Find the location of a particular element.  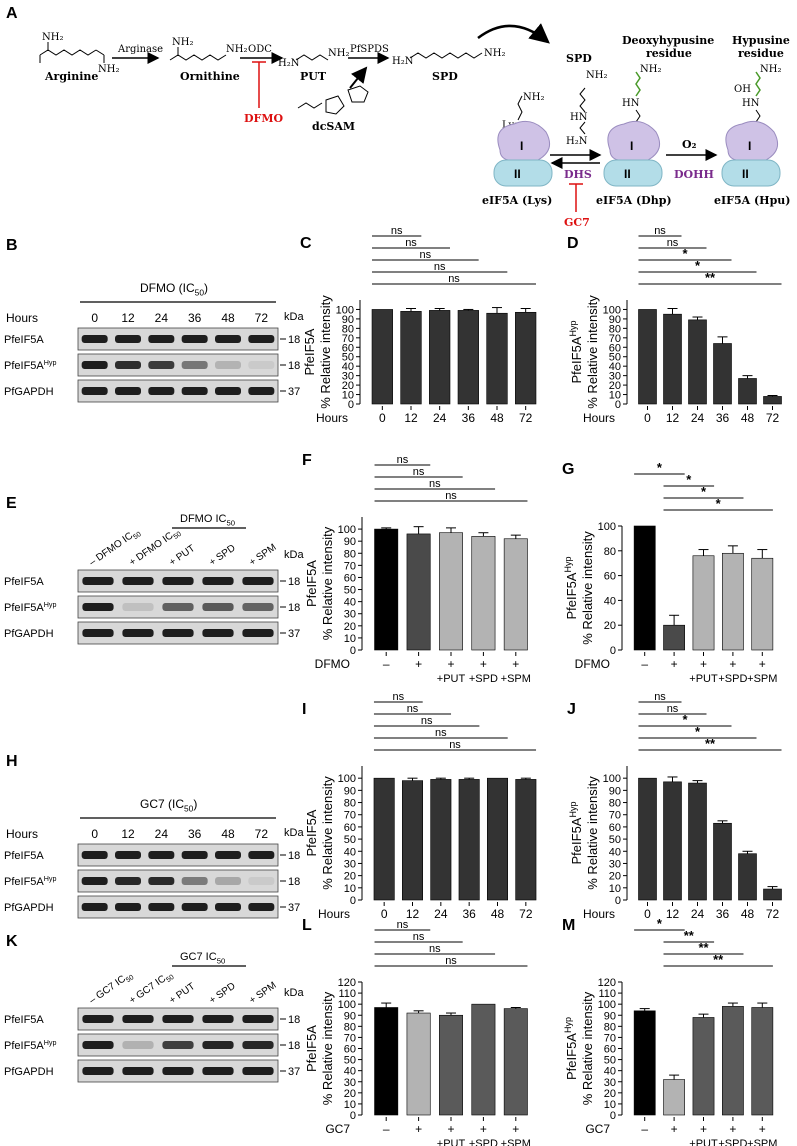

panel-label-e: E is located at coordinates (11, 503).